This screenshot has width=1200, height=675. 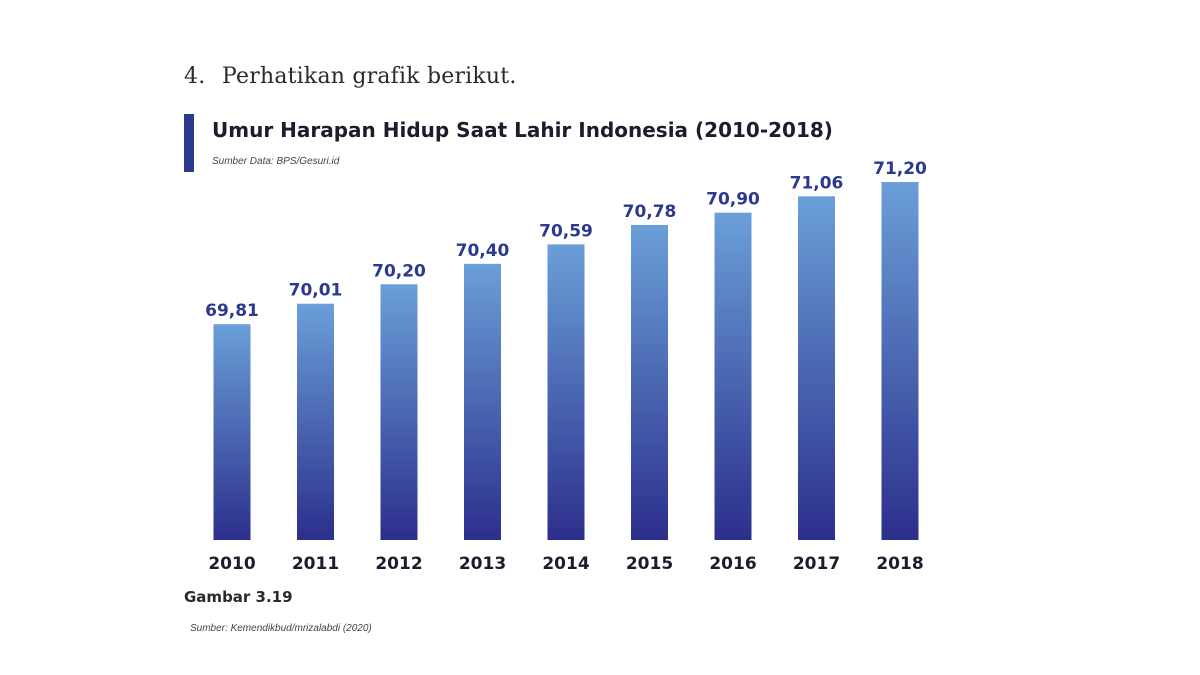 What do you see at coordinates (315, 421) in the screenshot?
I see `bar-2011` at bounding box center [315, 421].